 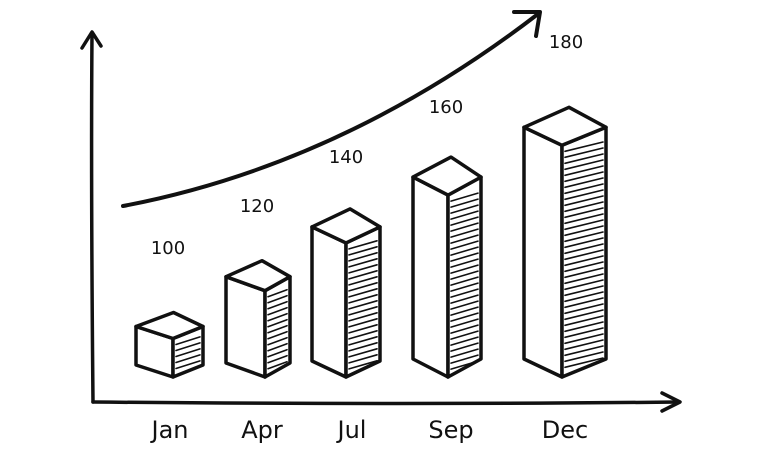 I want to click on trend-arrowhead, so click(x=527, y=24).